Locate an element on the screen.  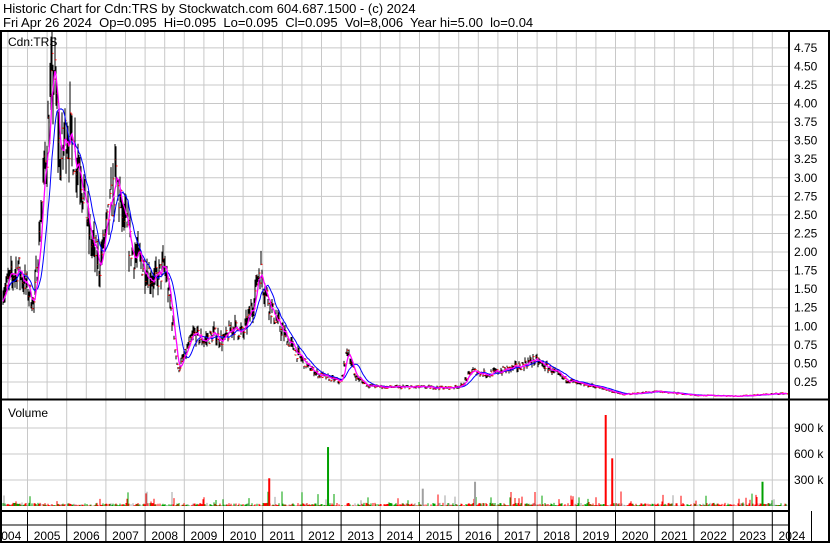
year-label: 2014 is located at coordinates (400, 536).